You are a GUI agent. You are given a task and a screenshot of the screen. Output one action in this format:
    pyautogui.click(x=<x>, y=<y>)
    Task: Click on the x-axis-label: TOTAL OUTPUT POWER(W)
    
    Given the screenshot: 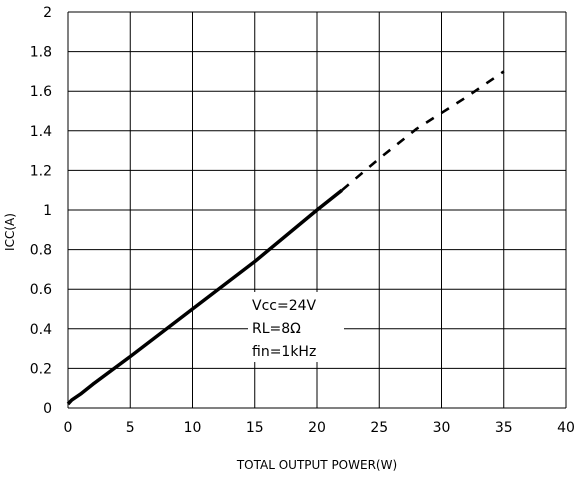 What is the action you would take?
    pyautogui.click(x=316, y=465)
    